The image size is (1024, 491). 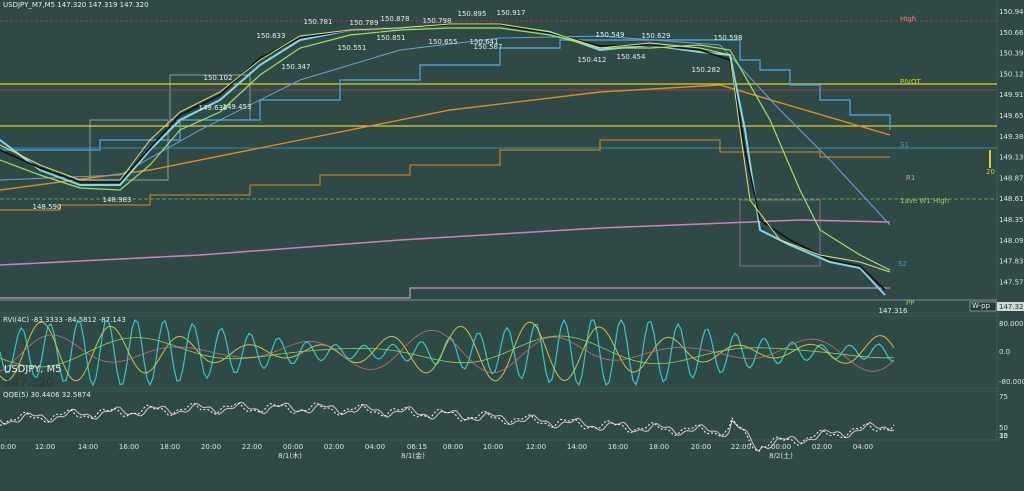 What do you see at coordinates (1011, 241) in the screenshot?
I see `price-label: 148.095` at bounding box center [1011, 241].